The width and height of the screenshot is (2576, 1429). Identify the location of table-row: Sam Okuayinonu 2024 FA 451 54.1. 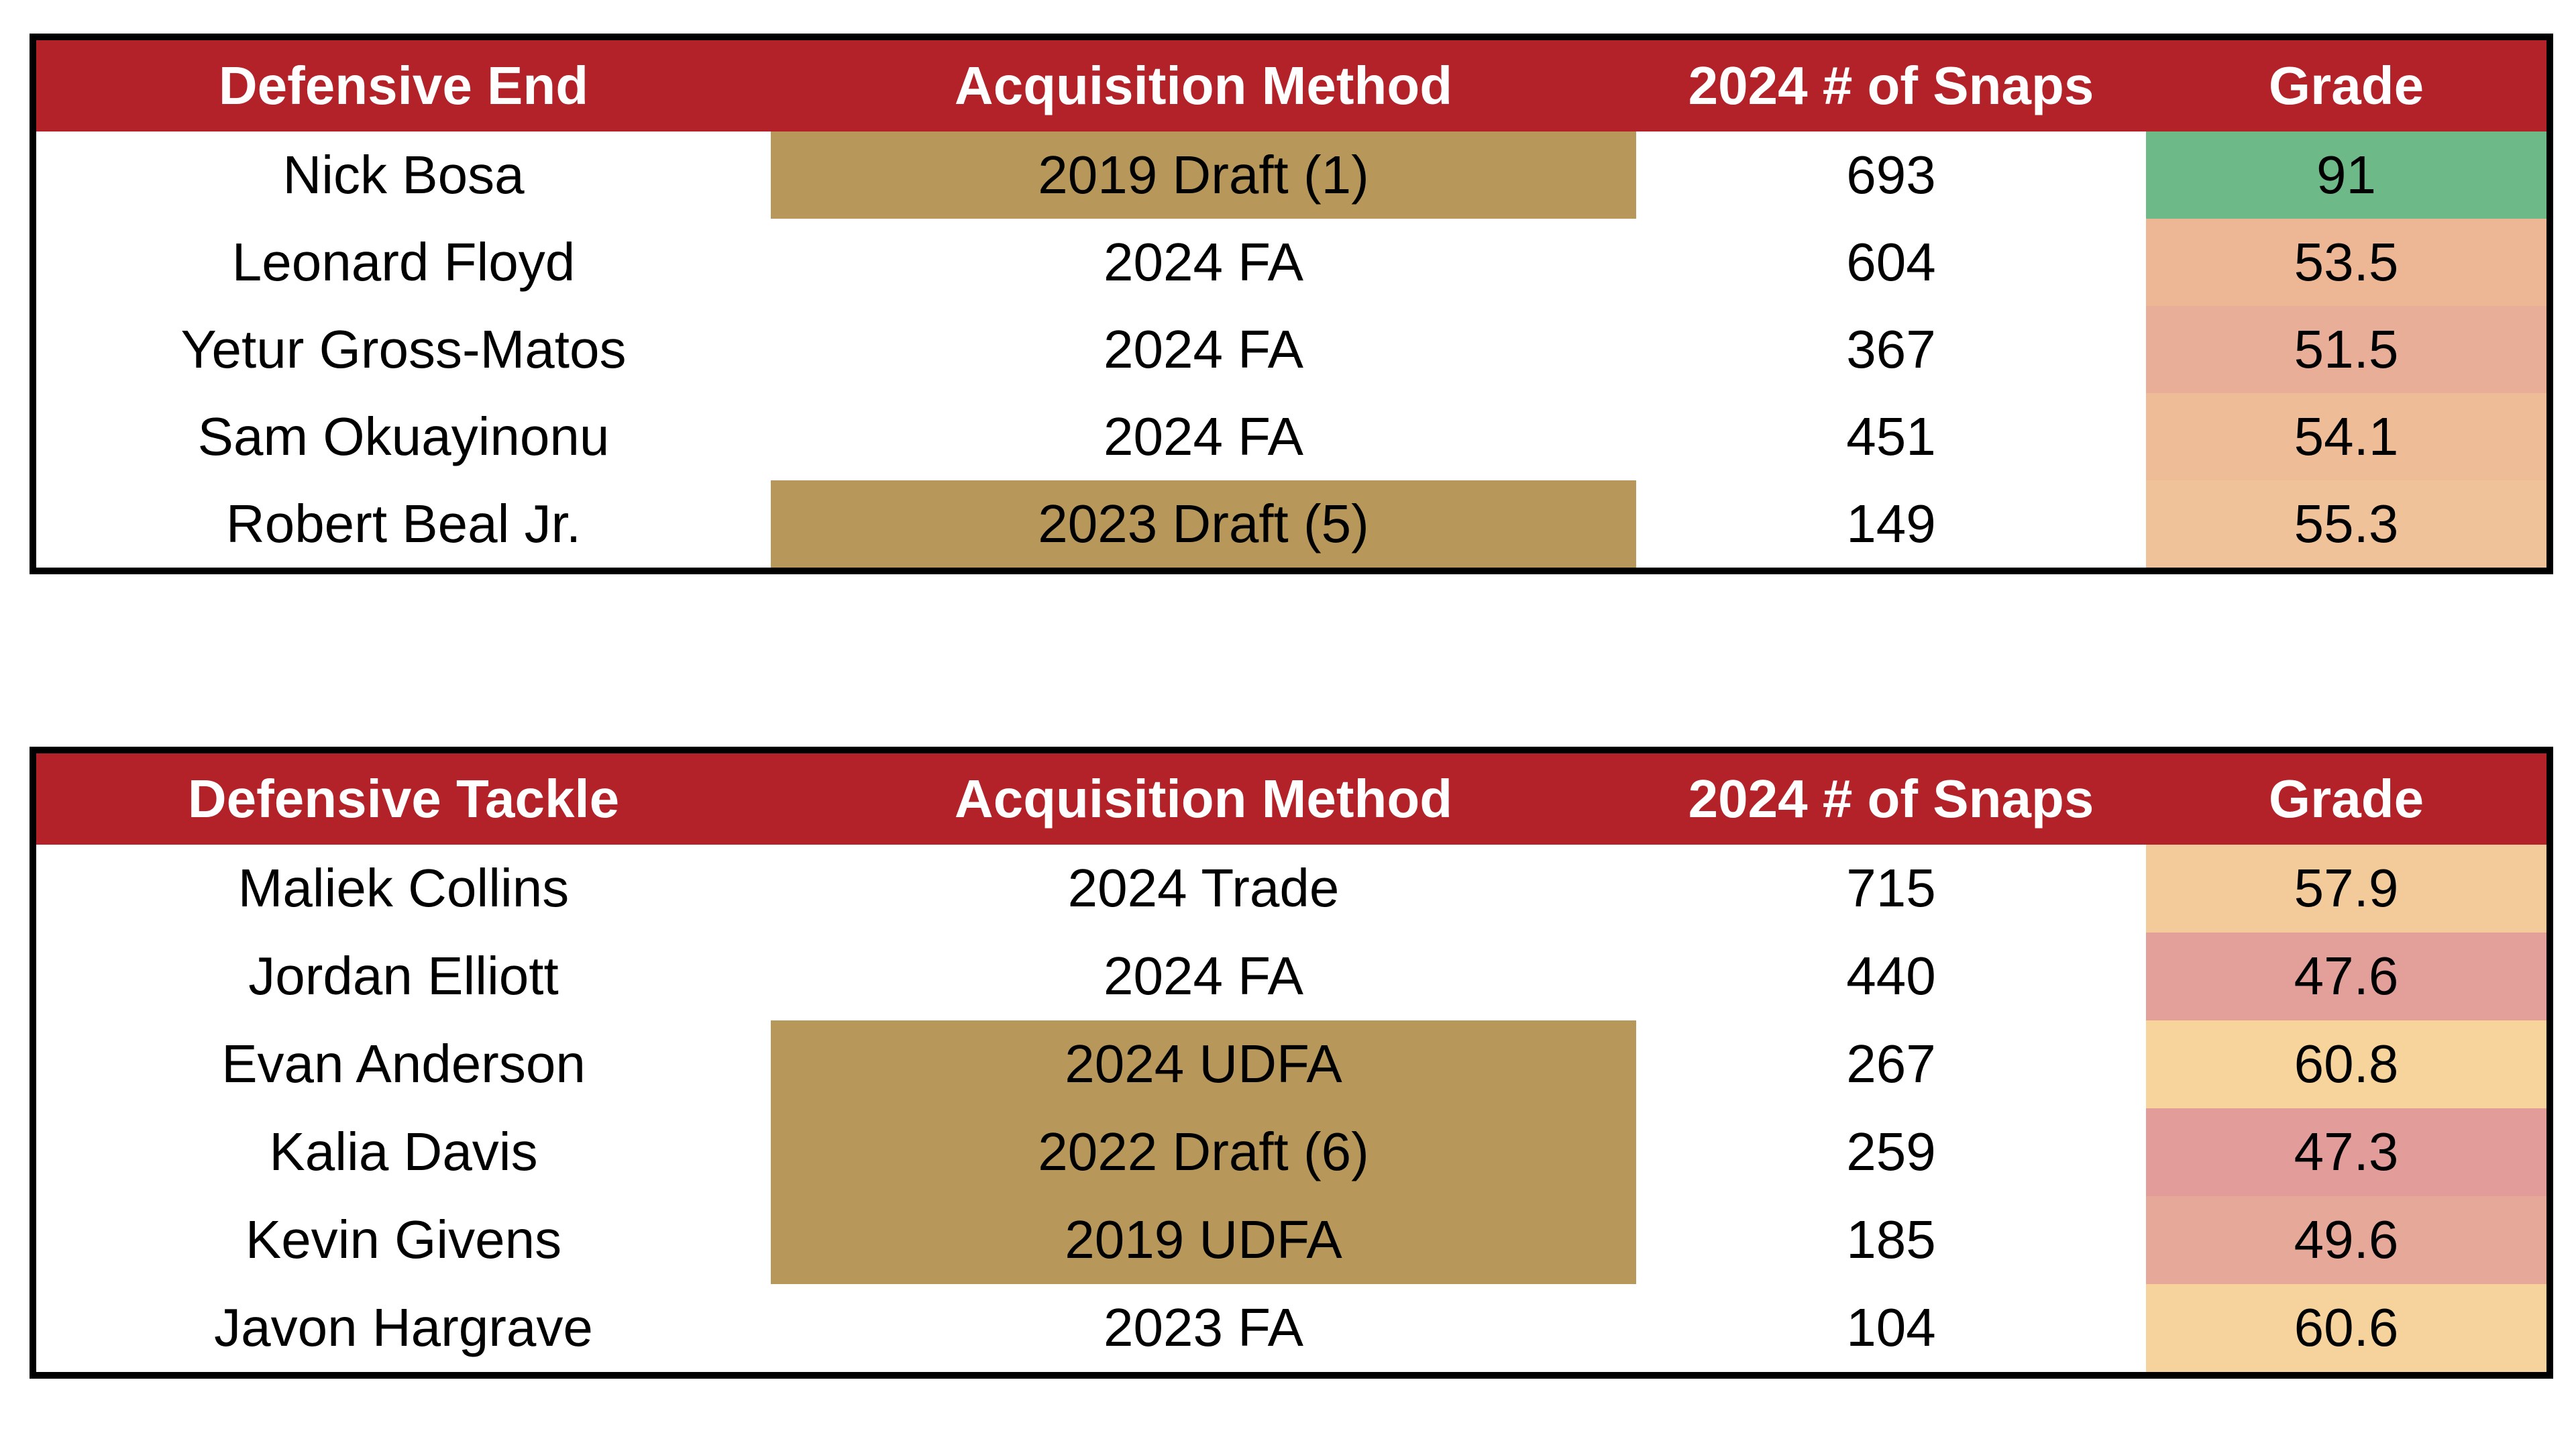
(1291, 436).